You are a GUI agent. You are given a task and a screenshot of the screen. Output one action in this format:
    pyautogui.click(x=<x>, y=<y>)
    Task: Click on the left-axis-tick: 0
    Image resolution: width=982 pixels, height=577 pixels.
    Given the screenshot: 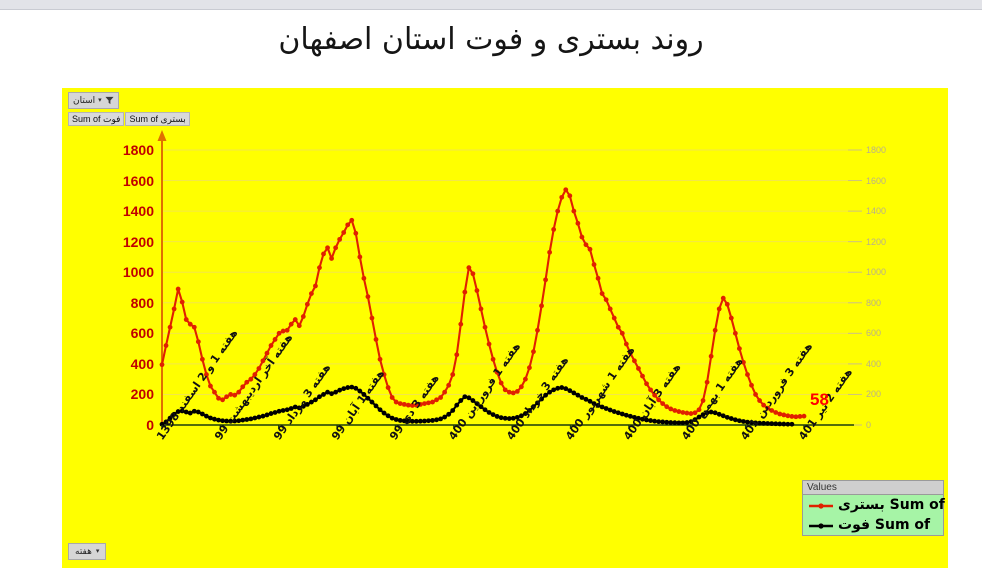 What is the action you would take?
    pyautogui.click(x=150, y=425)
    